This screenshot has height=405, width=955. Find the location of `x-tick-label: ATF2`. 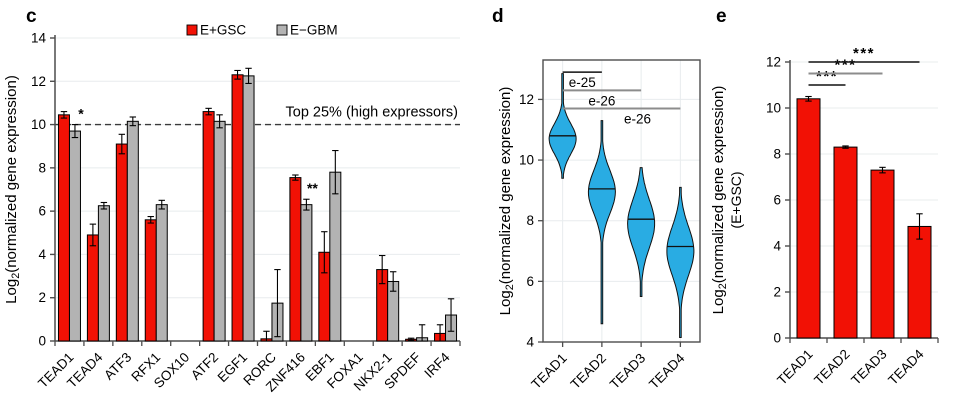

x-tick-label: ATF2 is located at coordinates (204, 366).